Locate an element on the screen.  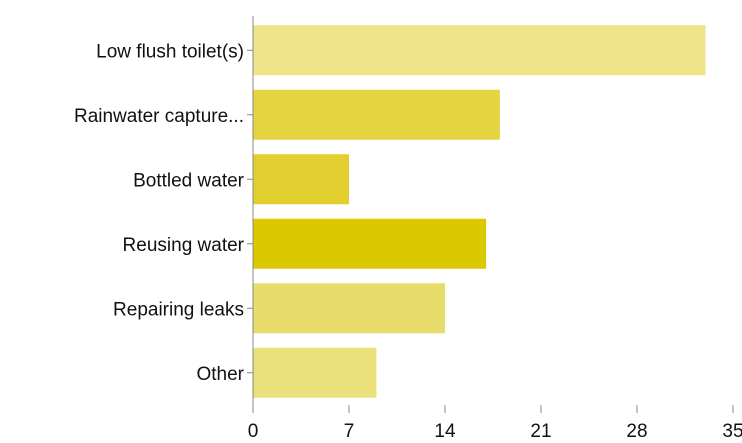
bar-bottled-water is located at coordinates (301, 179).